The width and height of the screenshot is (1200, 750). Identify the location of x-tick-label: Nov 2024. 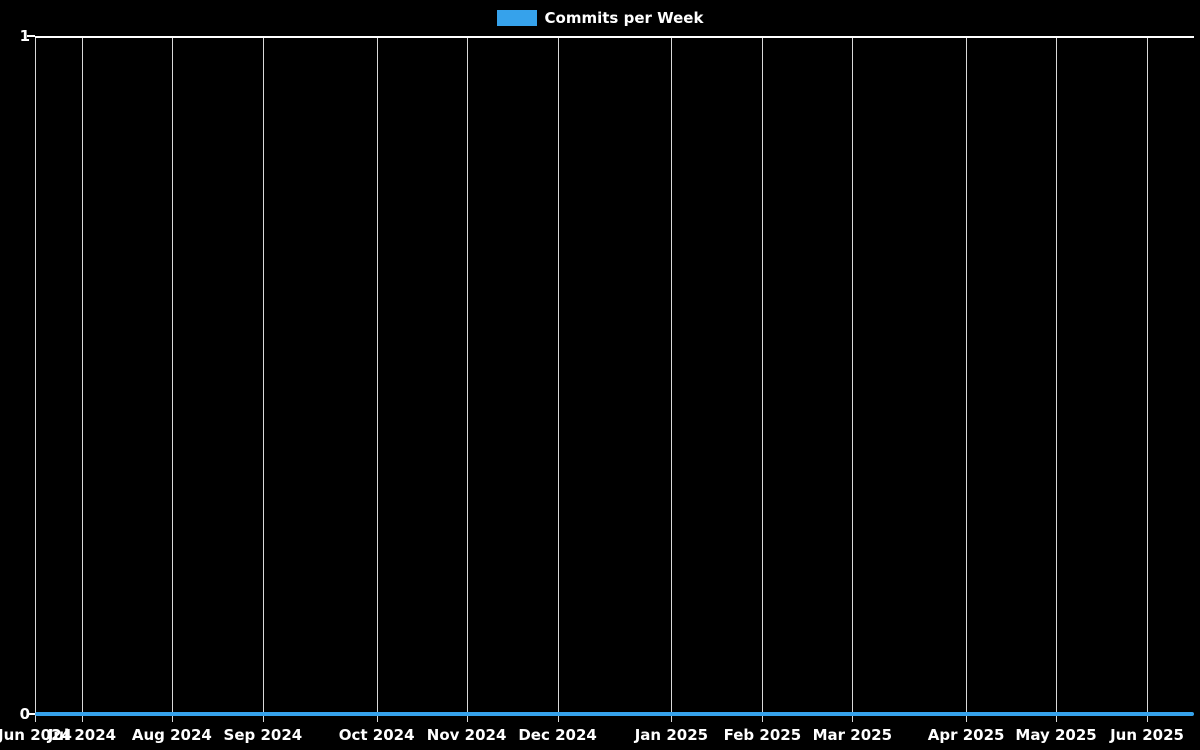
(466, 735).